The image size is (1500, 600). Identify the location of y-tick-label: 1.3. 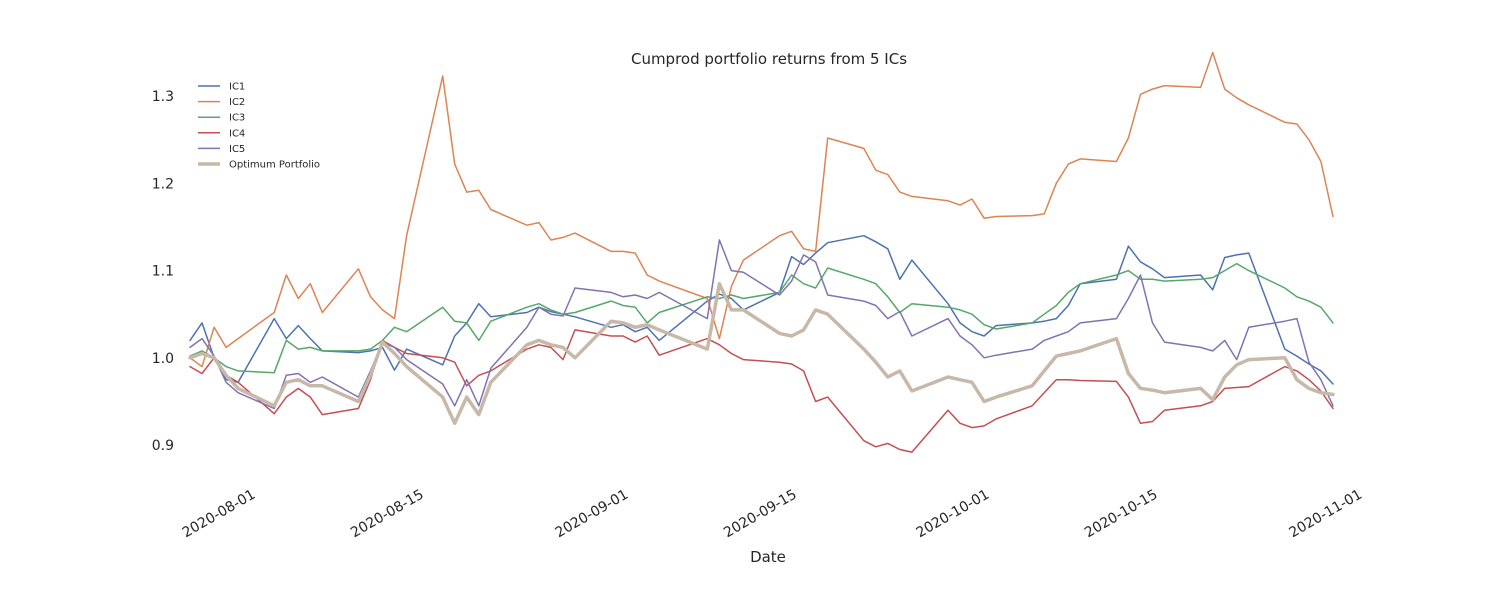
(163, 97).